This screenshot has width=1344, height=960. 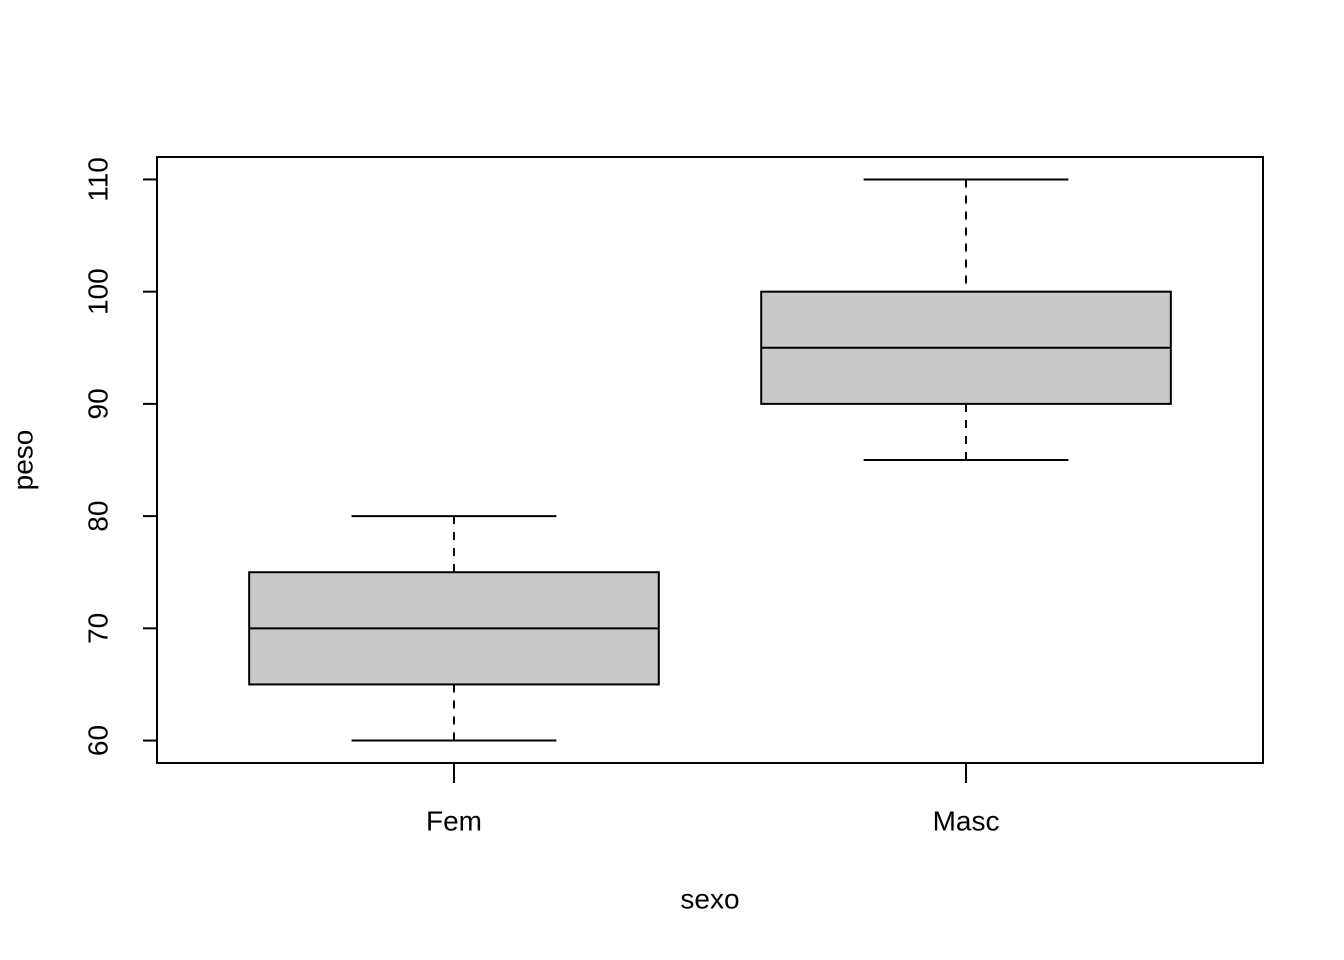 I want to click on y-tick-label: 80, so click(x=97, y=516).